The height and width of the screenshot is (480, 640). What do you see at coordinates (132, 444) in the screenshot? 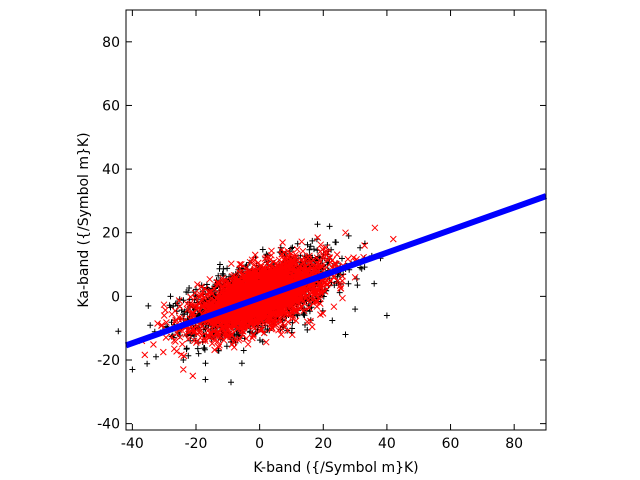
I see `x-tick-label: -40` at bounding box center [132, 444].